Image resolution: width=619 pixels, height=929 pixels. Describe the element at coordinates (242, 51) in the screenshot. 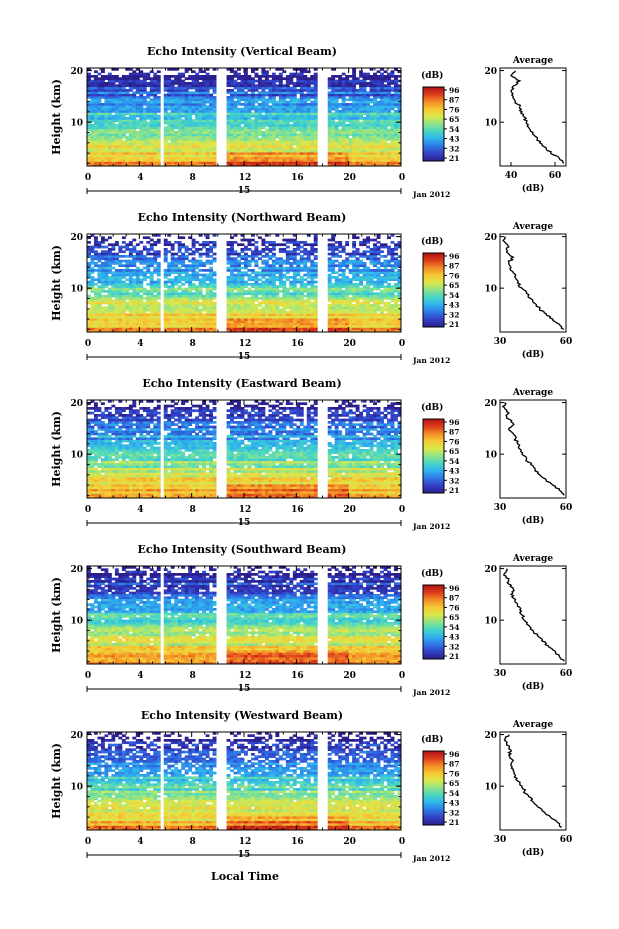

I see `panel-title: Echo Intensity (Vertical Beam)` at that location.